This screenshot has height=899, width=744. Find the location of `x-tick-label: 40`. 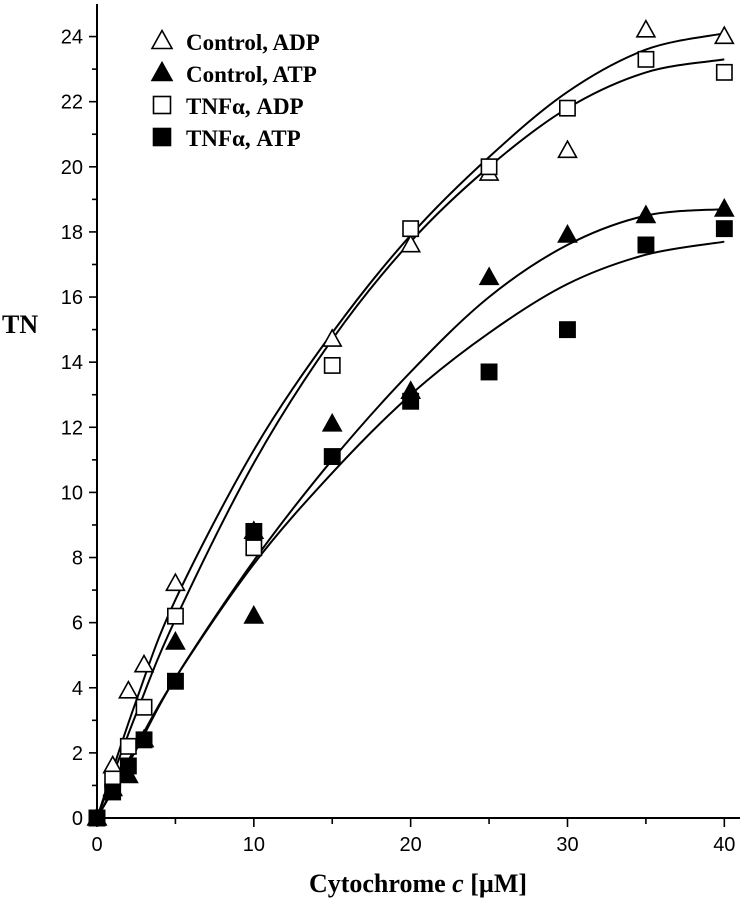

x-tick-label: 40 is located at coordinates (724, 845).